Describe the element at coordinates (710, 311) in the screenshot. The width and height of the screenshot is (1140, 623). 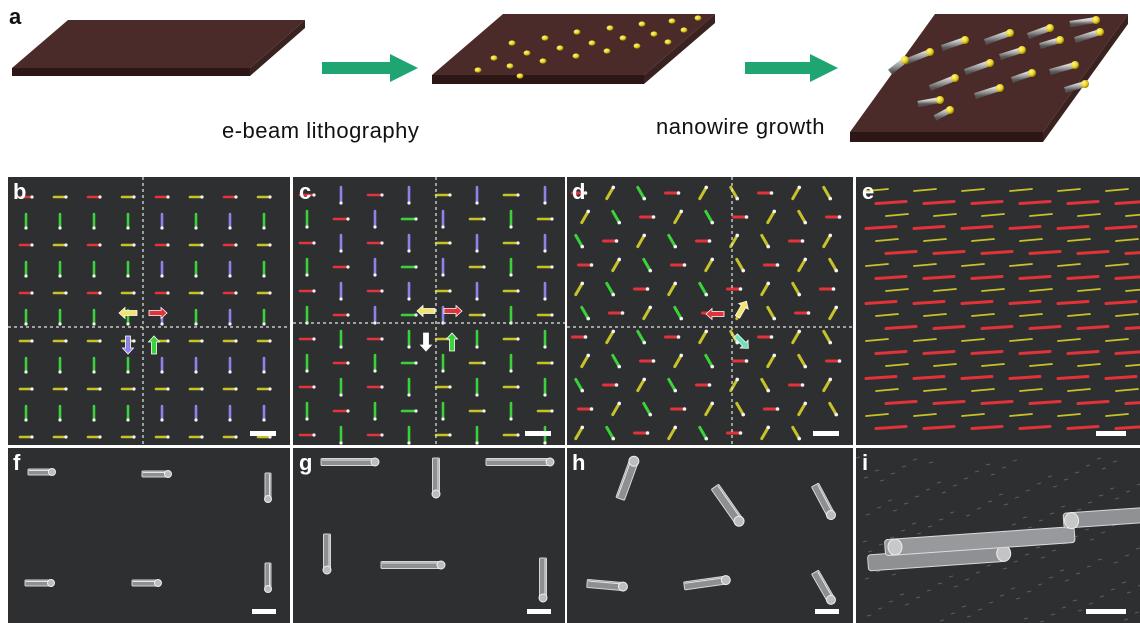
I see `sem-panel-d` at that location.